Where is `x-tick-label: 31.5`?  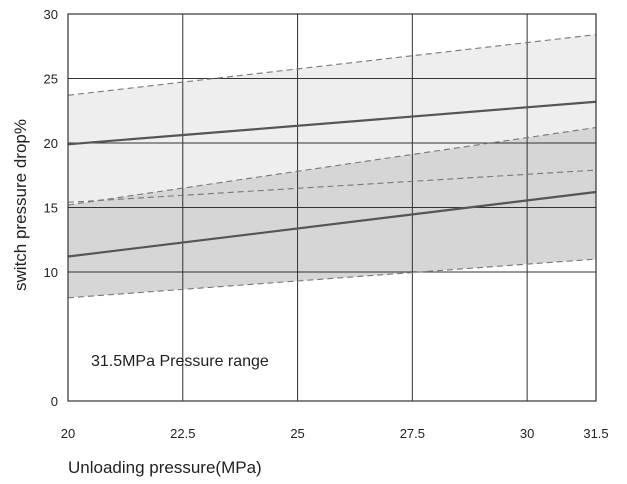
x-tick-label: 31.5 is located at coordinates (595, 433).